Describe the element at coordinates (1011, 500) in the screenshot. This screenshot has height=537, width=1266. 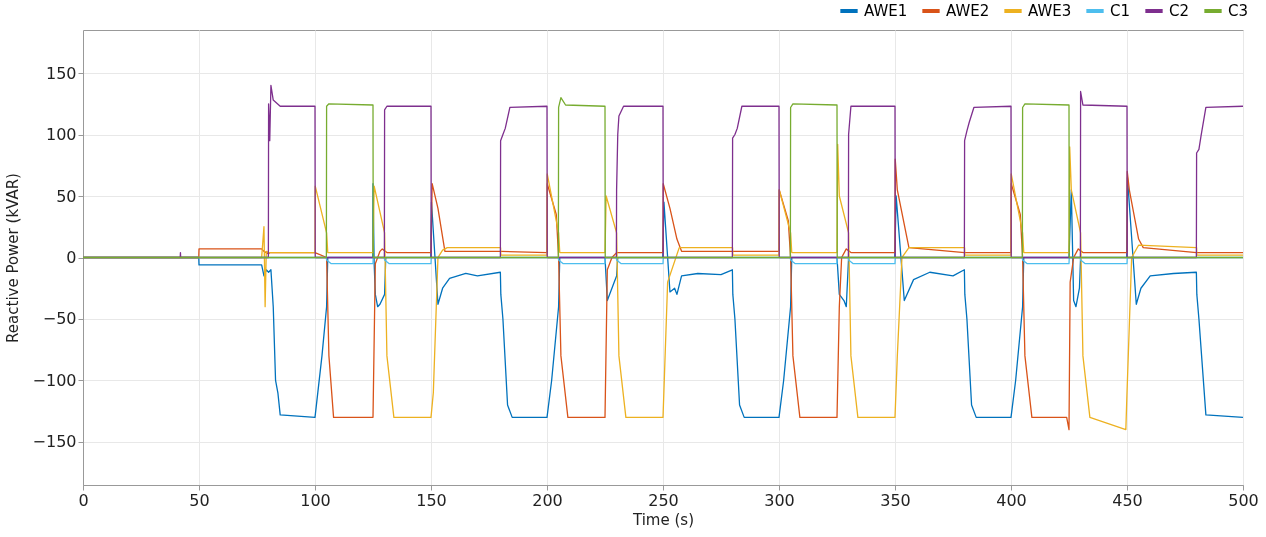
I see `x-tick-label: 400` at that location.